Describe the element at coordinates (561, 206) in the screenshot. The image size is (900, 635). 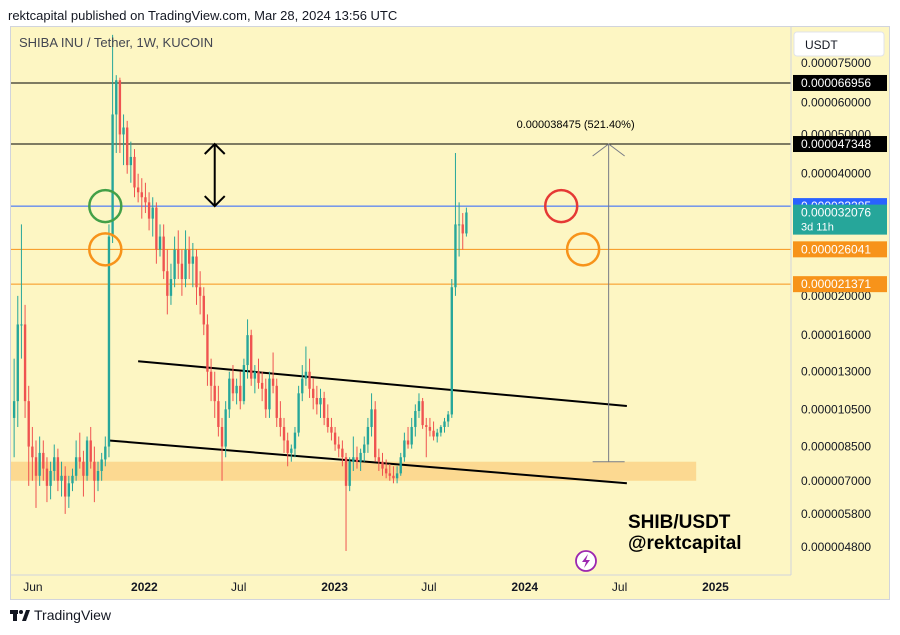
I see `highlight-circle-red` at that location.